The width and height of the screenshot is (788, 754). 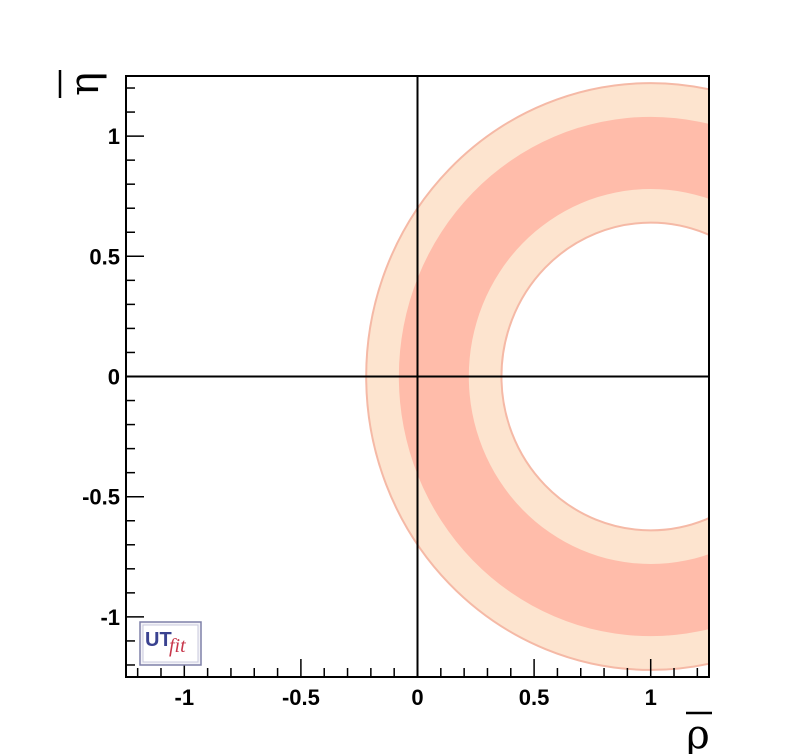 I want to click on x-tick-label: -1, so click(x=185, y=697).